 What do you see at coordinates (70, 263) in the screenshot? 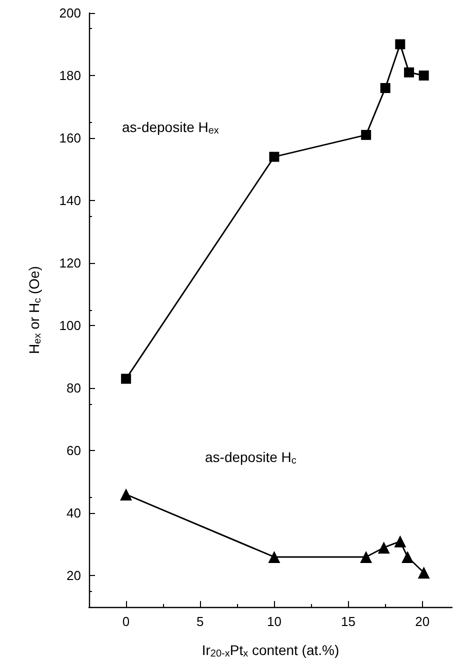
I see `y-tick-label: 120` at bounding box center [70, 263].